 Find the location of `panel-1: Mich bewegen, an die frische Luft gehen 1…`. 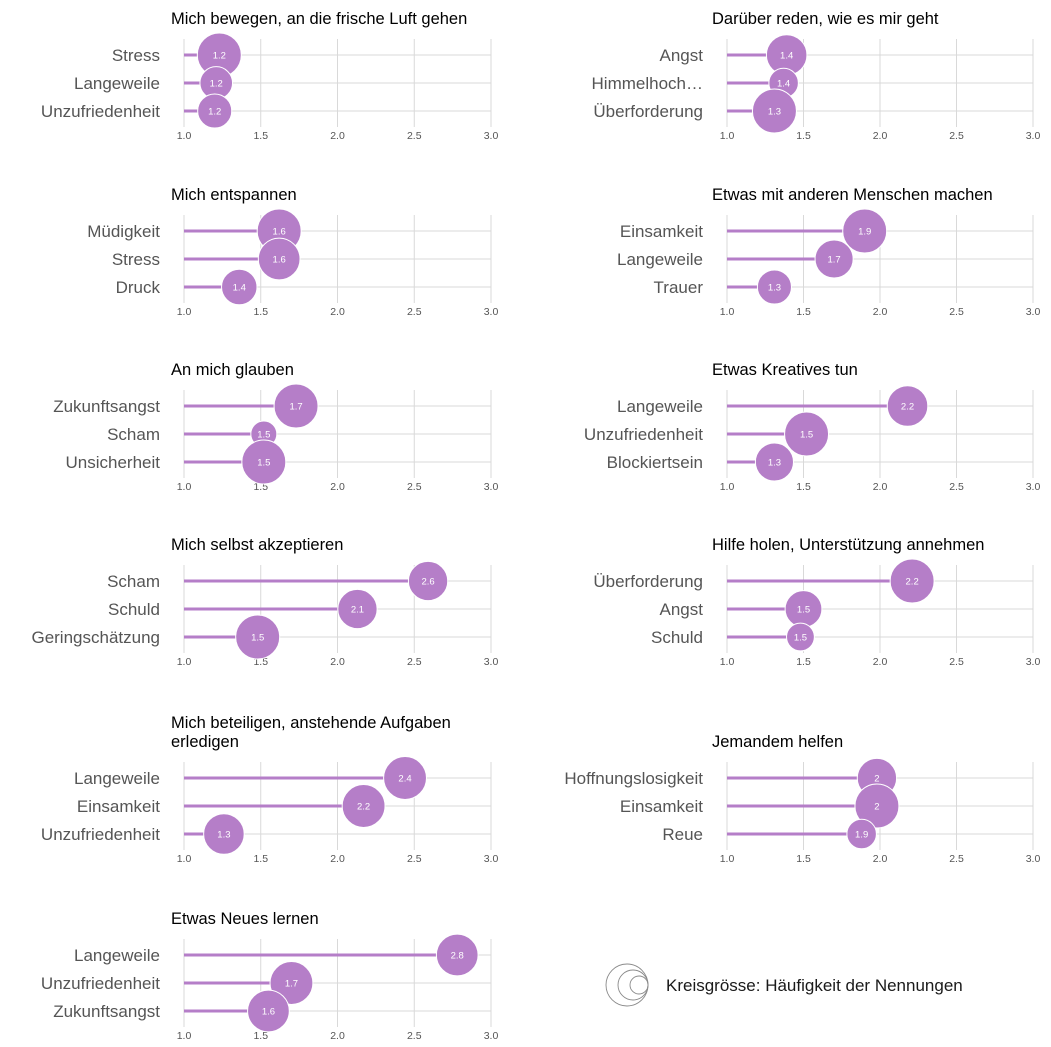

panel-1: Mich bewegen, an die frische Luft gehen 1… is located at coordinates (270, 76).